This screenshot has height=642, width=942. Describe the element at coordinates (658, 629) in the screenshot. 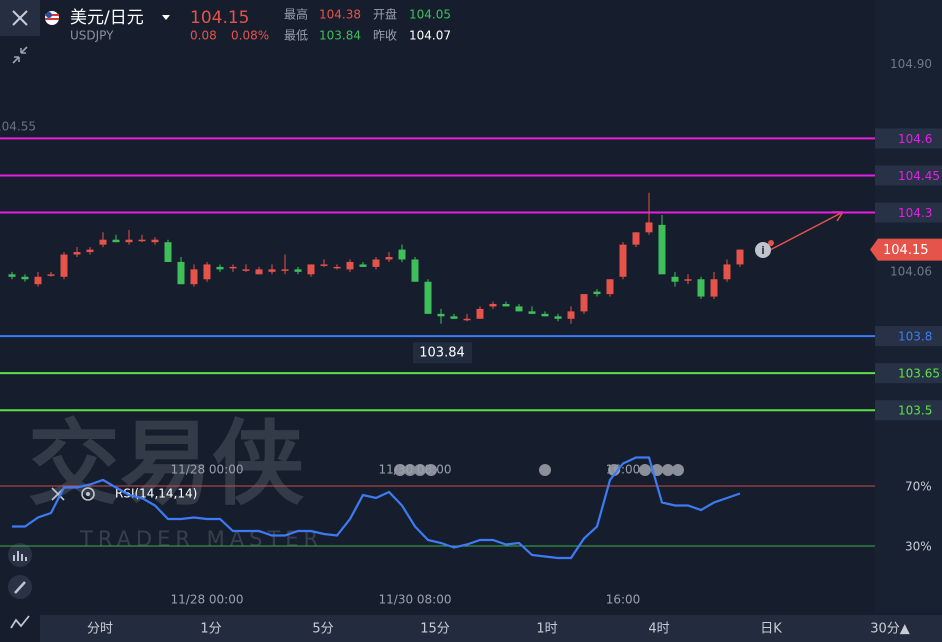

I see `tab: 4时` at that location.